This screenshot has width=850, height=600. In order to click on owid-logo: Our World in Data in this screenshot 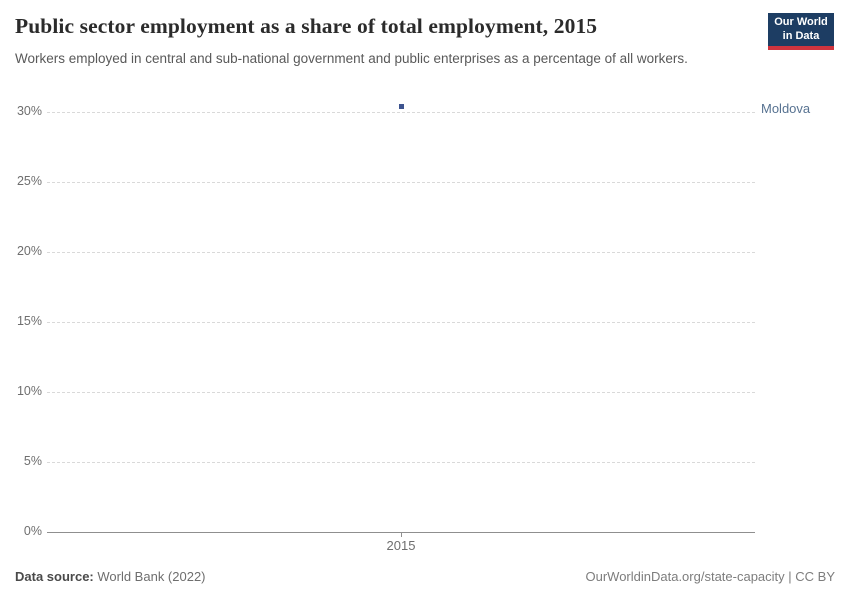, I will do `click(801, 31)`.